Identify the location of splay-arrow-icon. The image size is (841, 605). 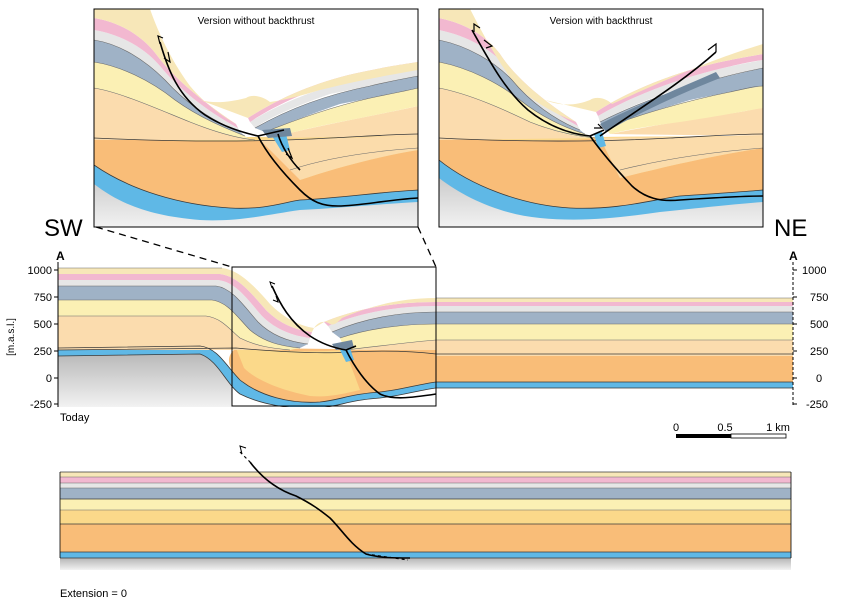
(599, 126).